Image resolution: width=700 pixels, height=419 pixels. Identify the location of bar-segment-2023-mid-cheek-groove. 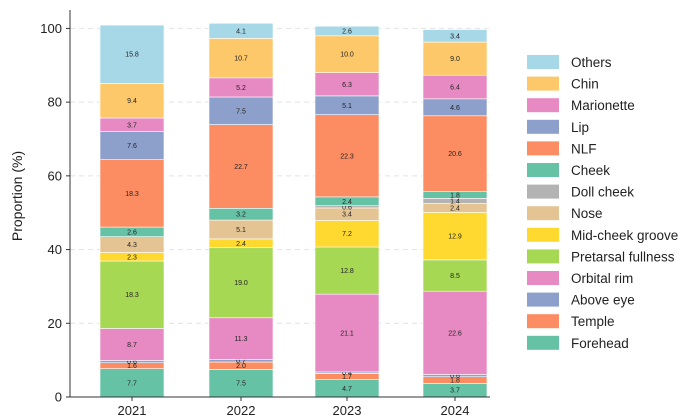
(347, 234).